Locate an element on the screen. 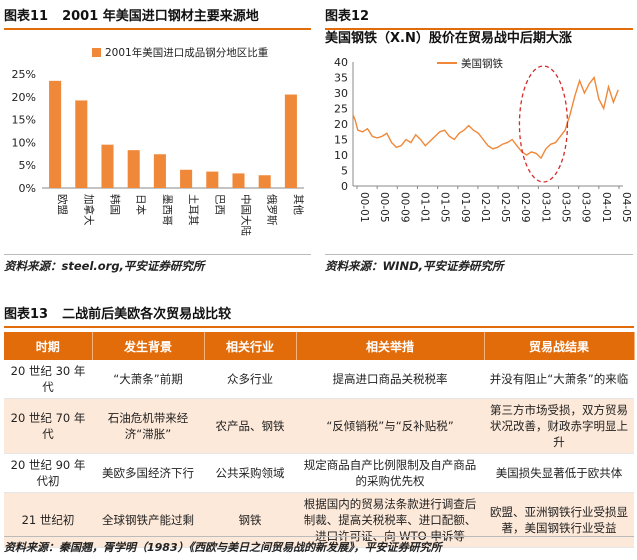 The width and height of the screenshot is (637, 560). y-tick-label: 15 is located at coordinates (341, 140).